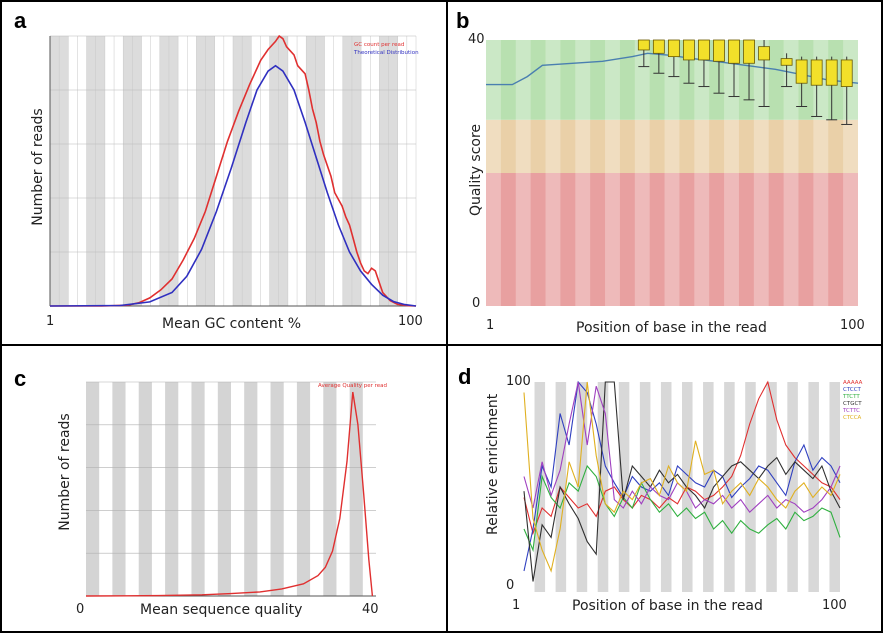 Image resolution: width=883 pixels, height=633 pixels. What do you see at coordinates (667, 606) in the screenshot?
I see `x-axis-label-d: Position of base in the read` at bounding box center [667, 606].